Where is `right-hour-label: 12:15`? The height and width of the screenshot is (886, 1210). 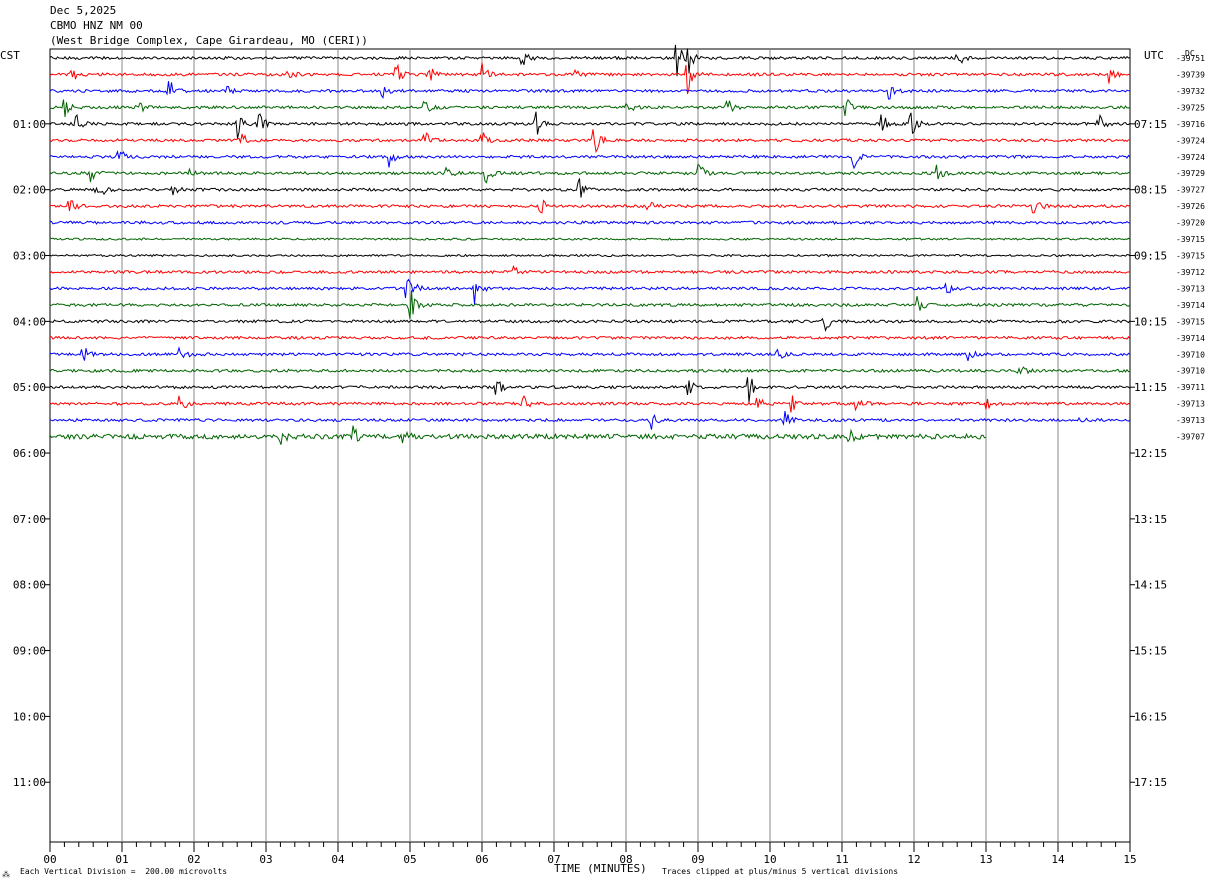 right-hour-label: 12:15 is located at coordinates (1150, 453).